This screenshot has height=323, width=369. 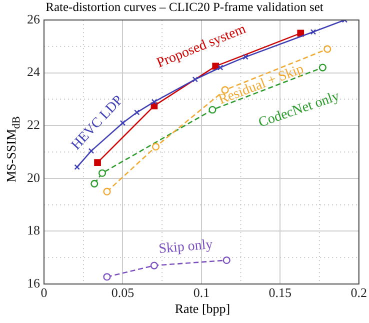 What do you see at coordinates (44, 292) in the screenshot?
I see `x-tick-label: 0` at bounding box center [44, 292].